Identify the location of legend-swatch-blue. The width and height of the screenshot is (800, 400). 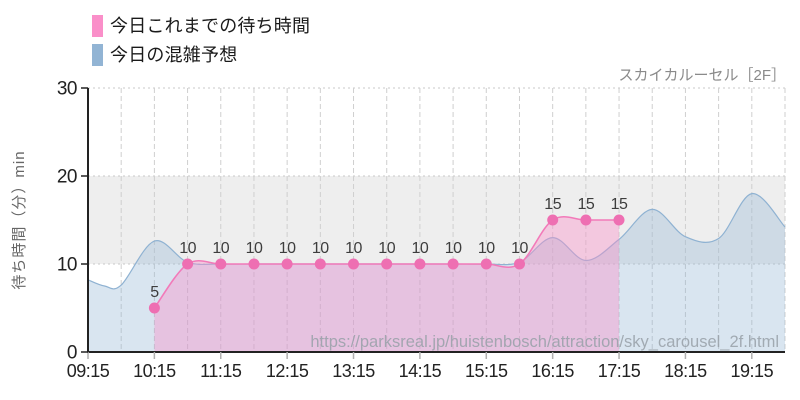
(97, 55).